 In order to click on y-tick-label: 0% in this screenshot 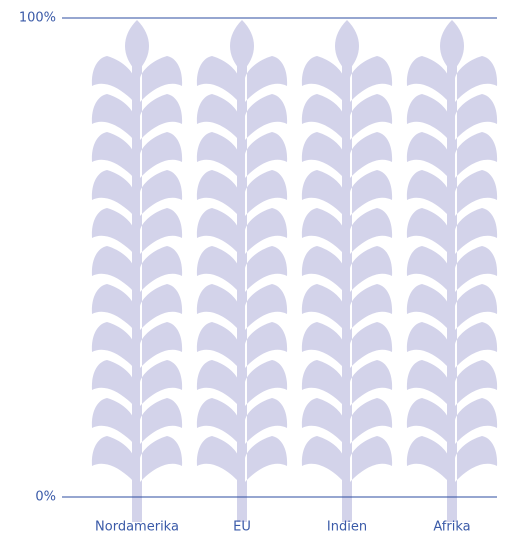, I will do `click(45, 497)`.